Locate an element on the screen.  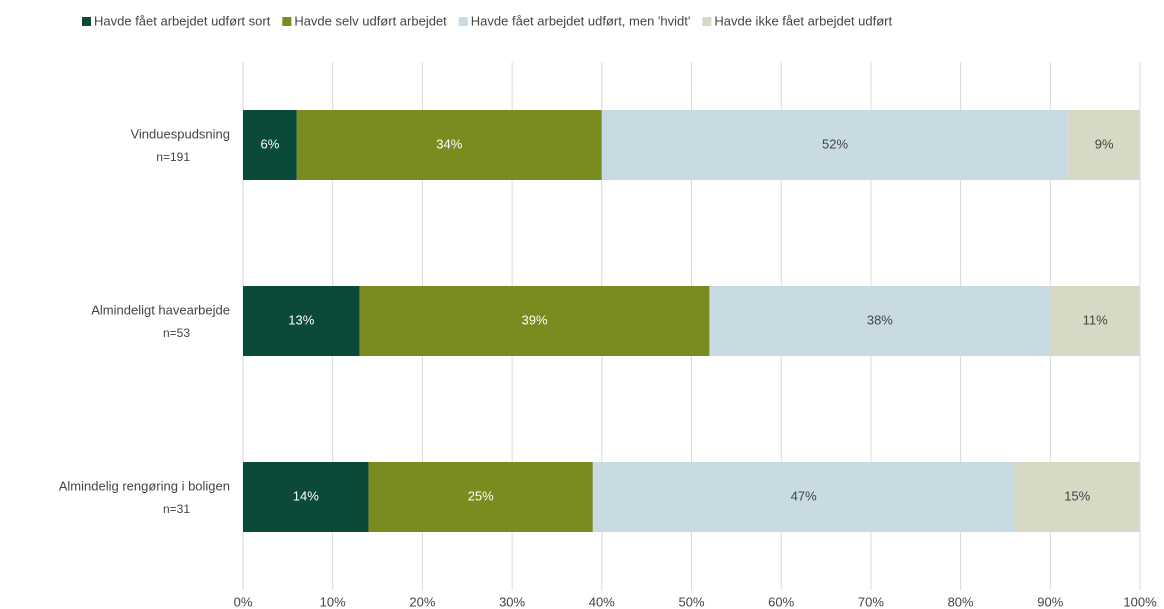
legend-label: Havde ikke fået arbejdet udført is located at coordinates (803, 20).